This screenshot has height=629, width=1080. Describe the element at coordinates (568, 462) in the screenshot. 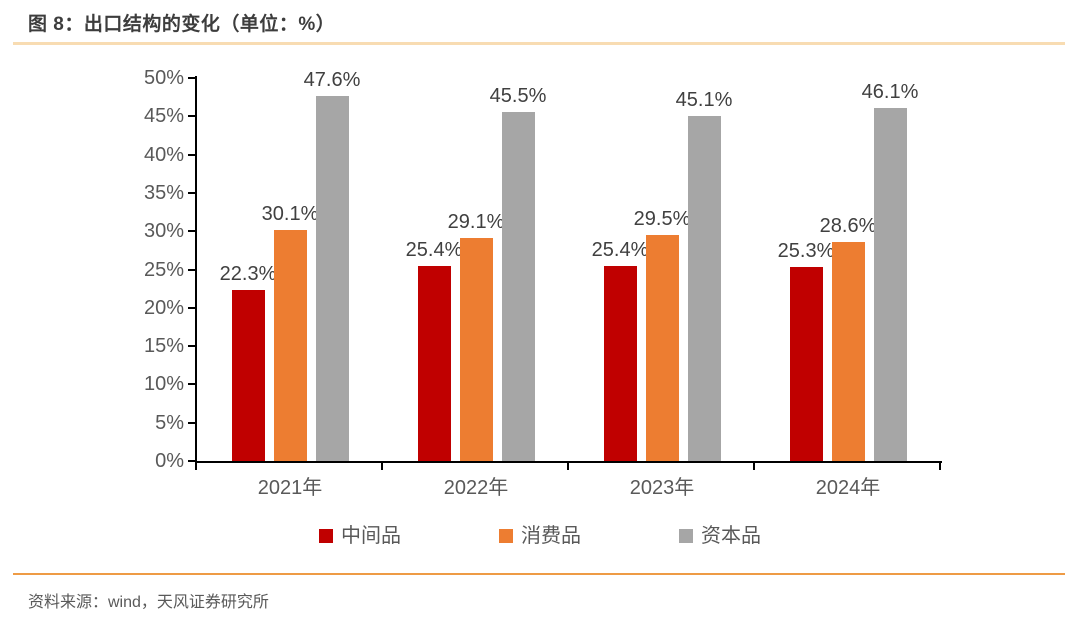

I see `x-axis` at that location.